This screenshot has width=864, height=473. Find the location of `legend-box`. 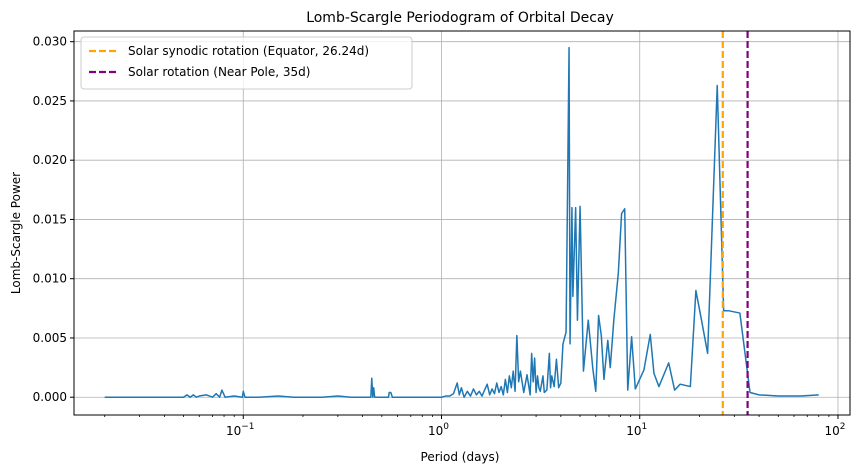

legend-box is located at coordinates (246, 63).